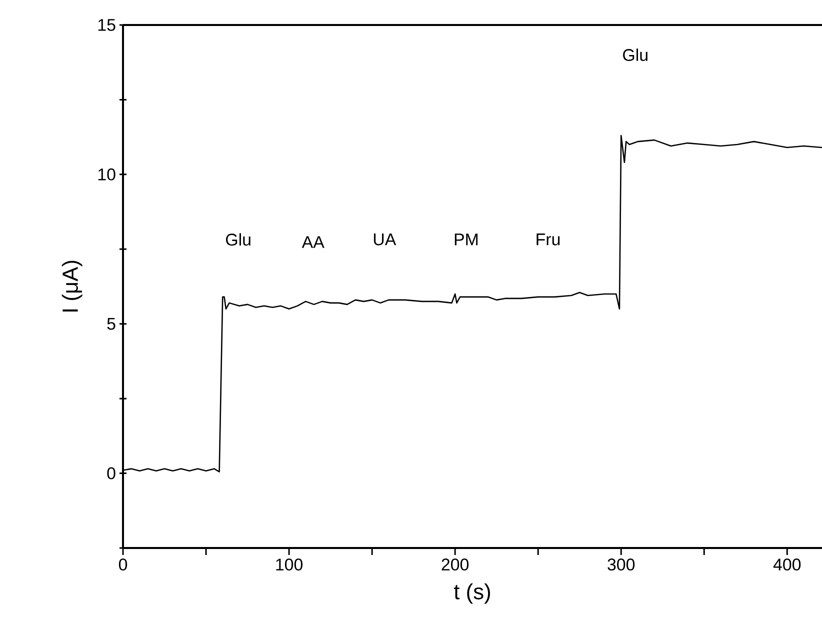  What do you see at coordinates (313, 242) in the screenshot?
I see `annotation: AA` at bounding box center [313, 242].